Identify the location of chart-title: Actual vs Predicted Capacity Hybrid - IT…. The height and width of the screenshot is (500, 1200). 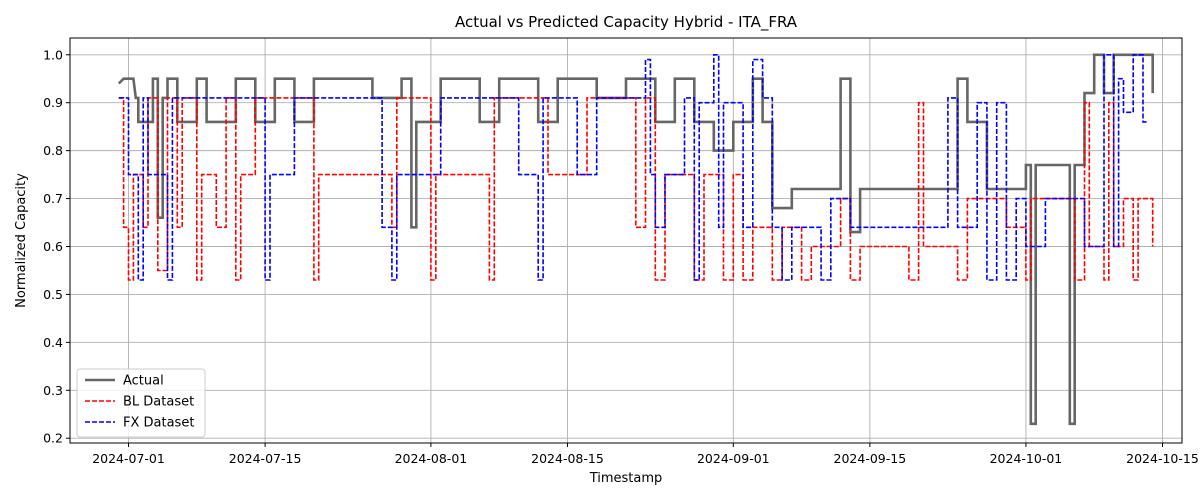
(626, 22).